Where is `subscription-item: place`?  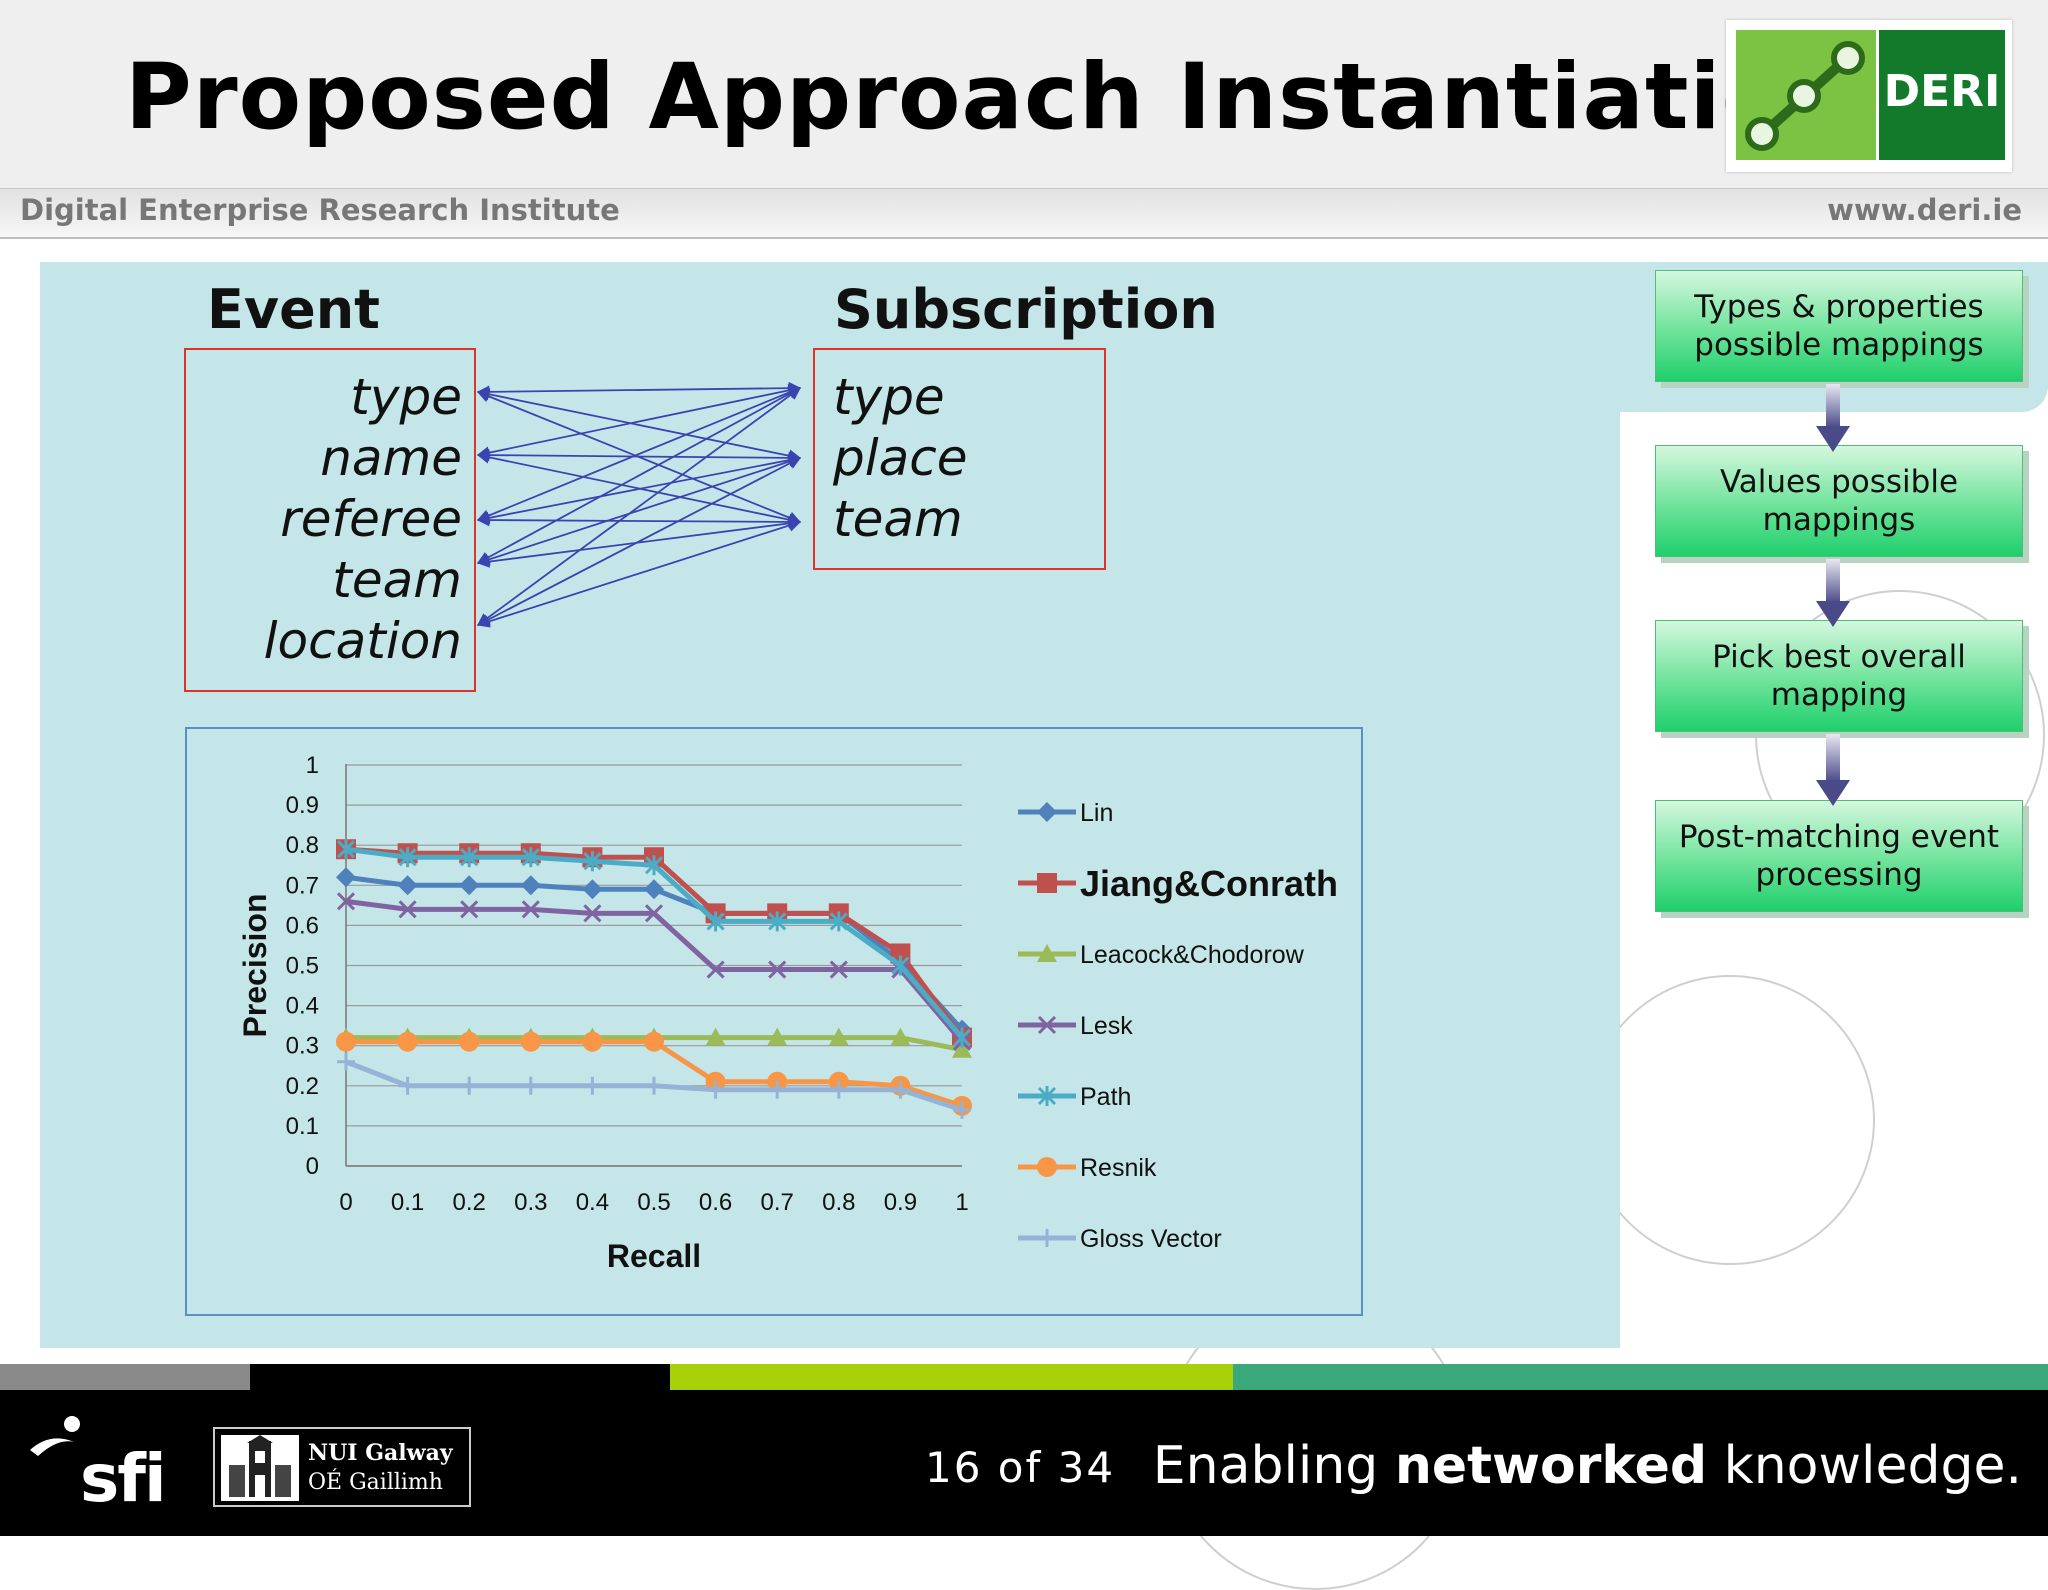 subscription-item: place is located at coordinates (900, 458).